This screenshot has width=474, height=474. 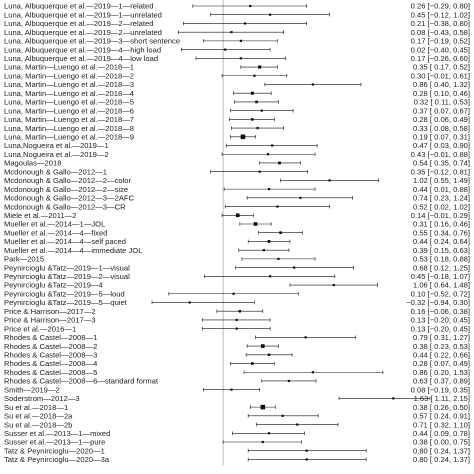 What do you see at coordinates (237, 355) in the screenshot?
I see `study-row: Rhodes & Castel—2008—3 0.44 [ 0.22, 0.66]` at bounding box center [237, 355].